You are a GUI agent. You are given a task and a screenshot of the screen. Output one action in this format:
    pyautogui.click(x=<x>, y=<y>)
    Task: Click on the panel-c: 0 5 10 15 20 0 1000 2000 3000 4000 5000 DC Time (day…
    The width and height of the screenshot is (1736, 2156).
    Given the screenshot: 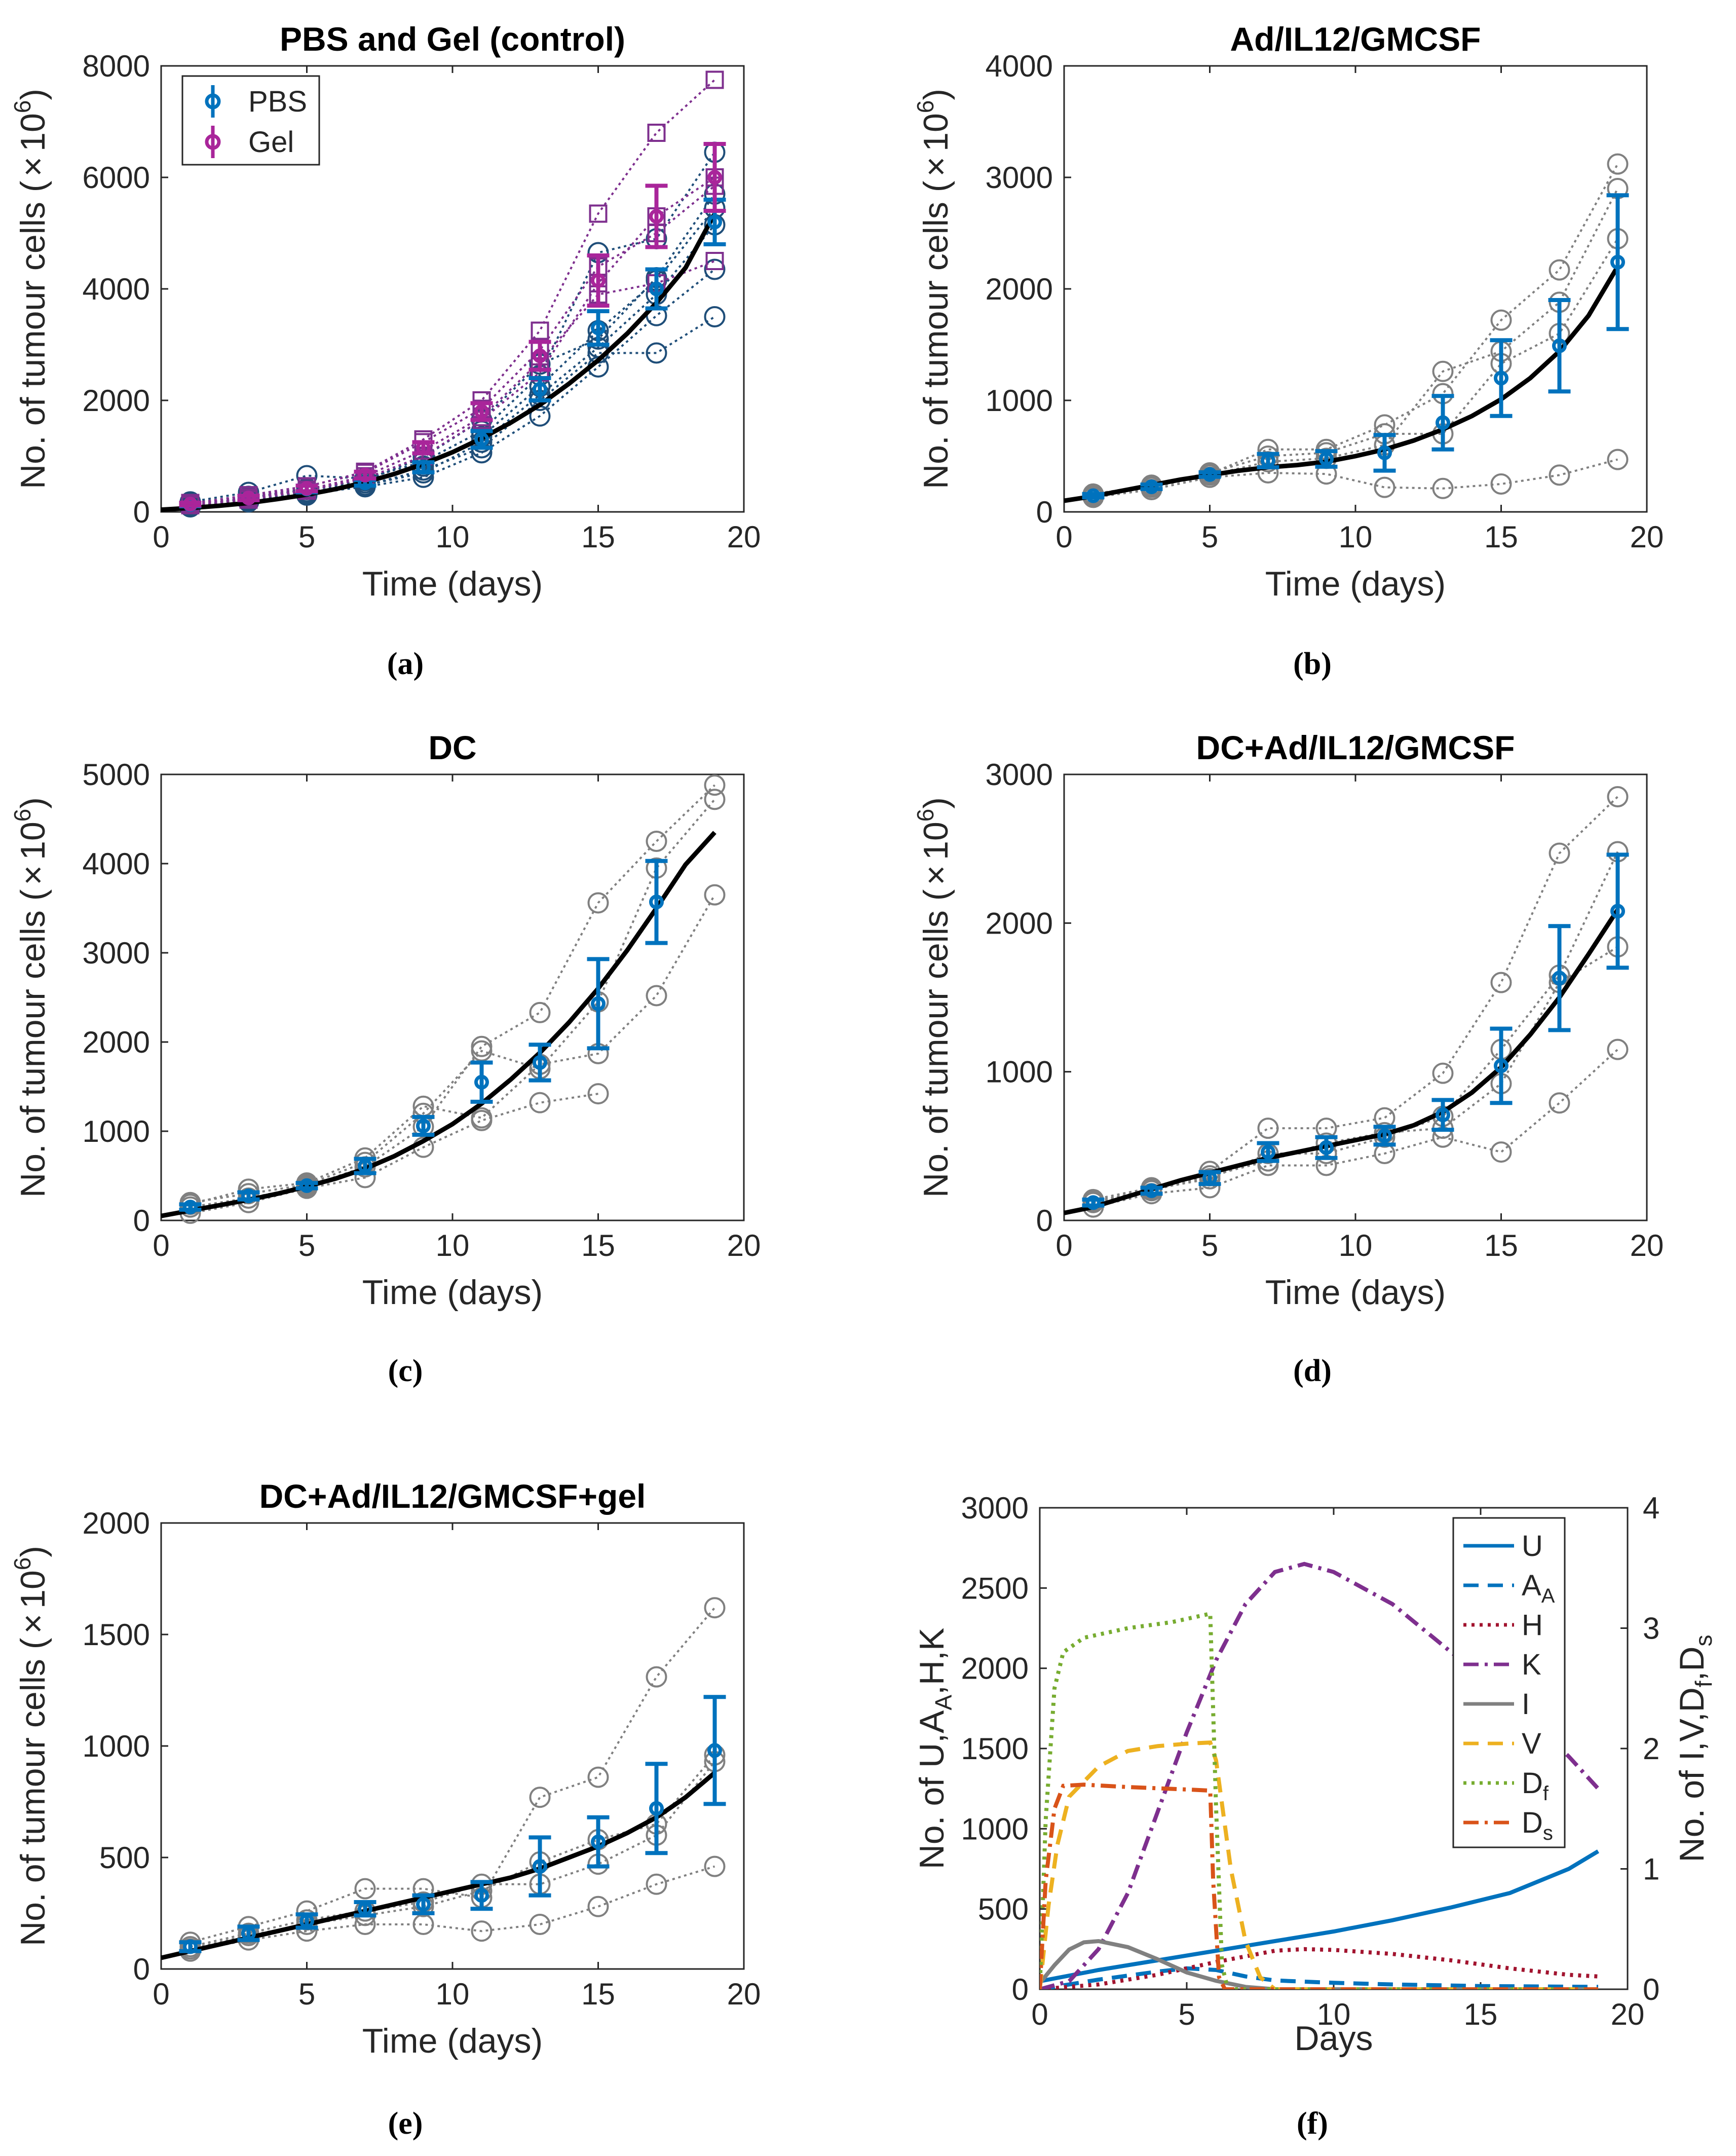 What is the action you would take?
    pyautogui.click(x=385, y=1058)
    